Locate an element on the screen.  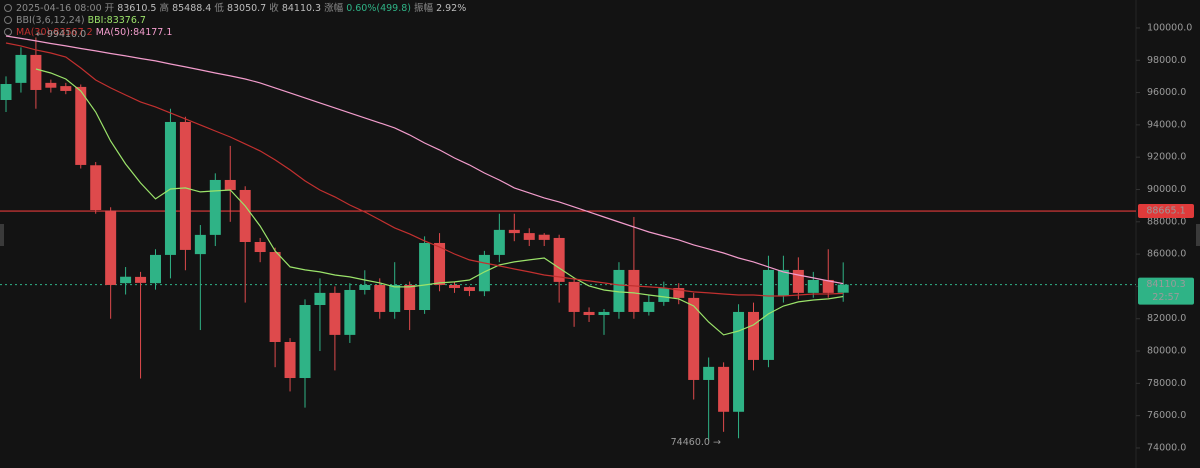
header-item-value: 84110.3 is located at coordinates (301, 8).